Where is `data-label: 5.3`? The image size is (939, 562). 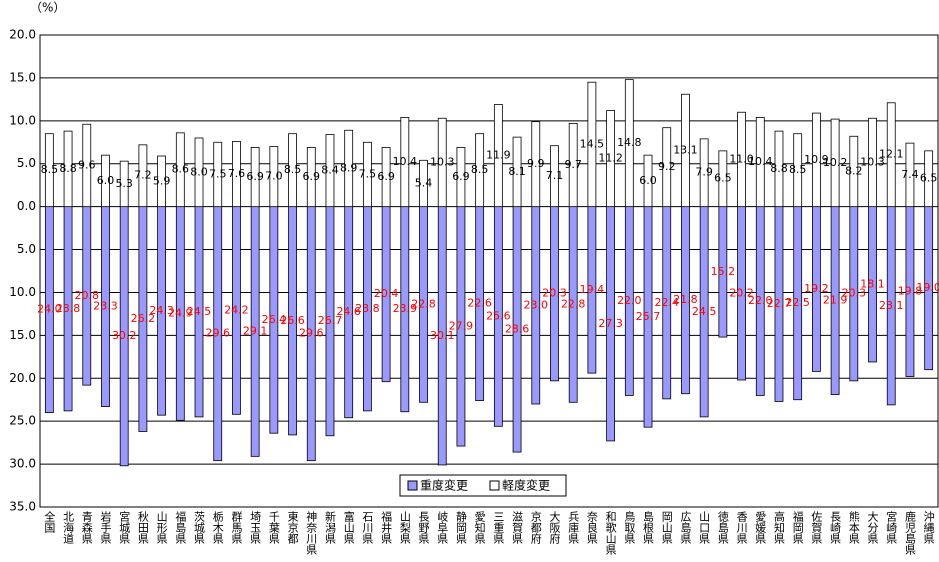
data-label: 5.3 is located at coordinates (124, 183).